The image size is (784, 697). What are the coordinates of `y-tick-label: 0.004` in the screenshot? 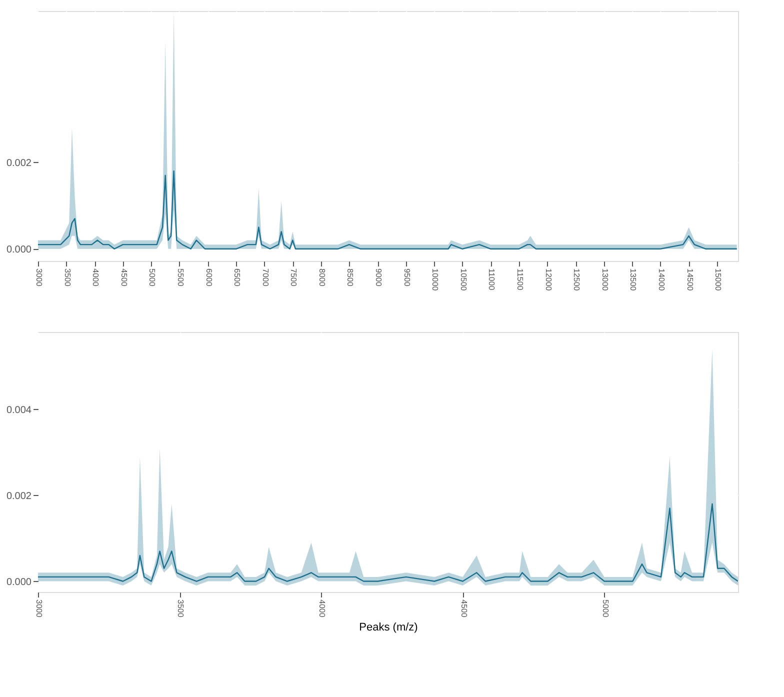 It's located at (19, 410).